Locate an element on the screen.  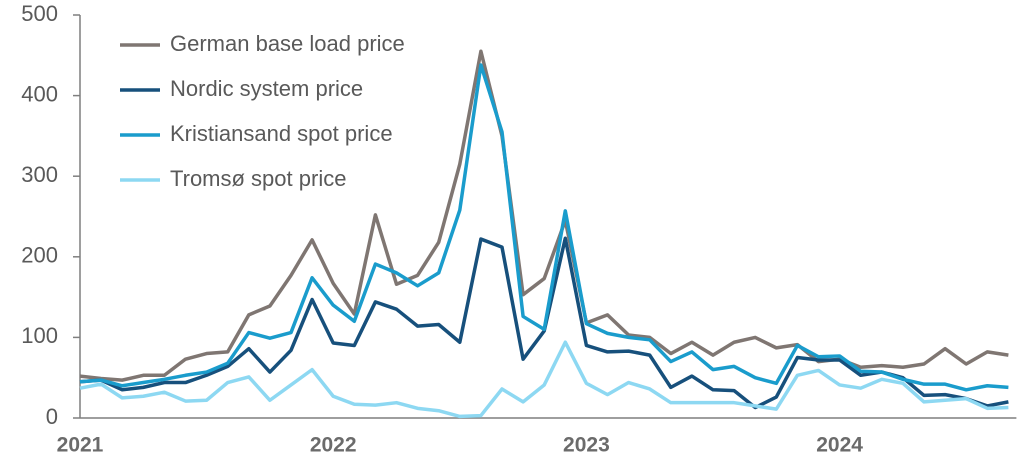
y-tick-label: 200 is located at coordinates (39, 255).